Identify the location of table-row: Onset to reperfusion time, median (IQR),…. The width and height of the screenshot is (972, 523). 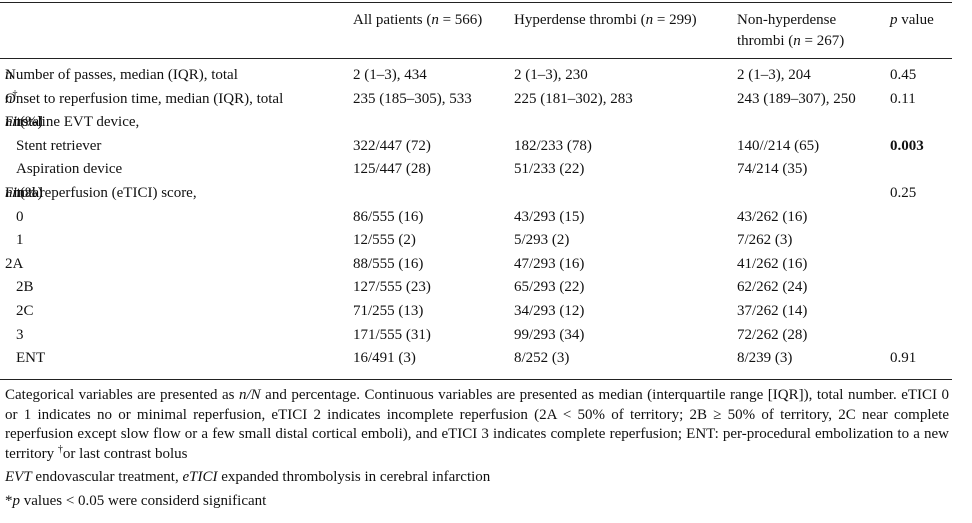
(460, 97).